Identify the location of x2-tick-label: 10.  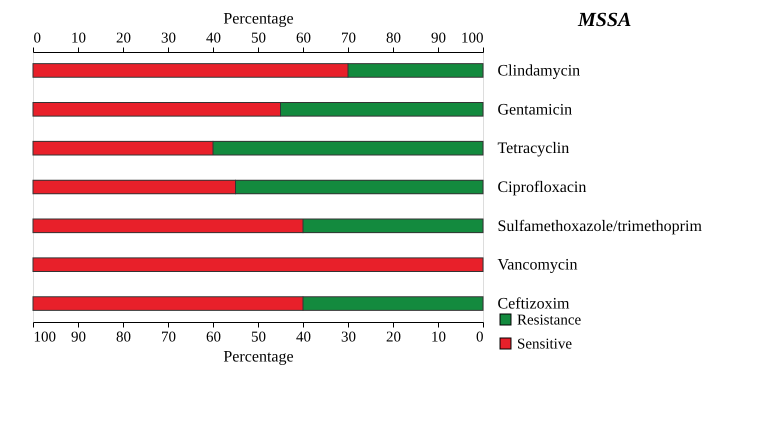
(78, 38).